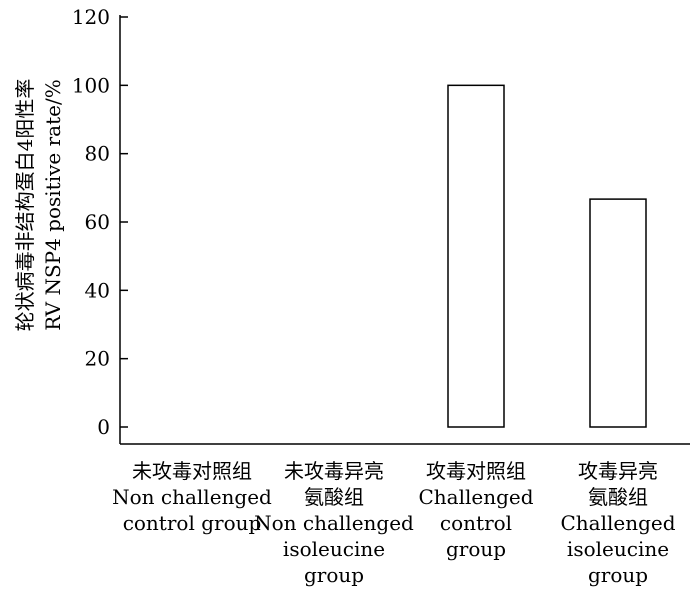  What do you see at coordinates (97, 154) in the screenshot?
I see `y-tick-label: 80` at bounding box center [97, 154].